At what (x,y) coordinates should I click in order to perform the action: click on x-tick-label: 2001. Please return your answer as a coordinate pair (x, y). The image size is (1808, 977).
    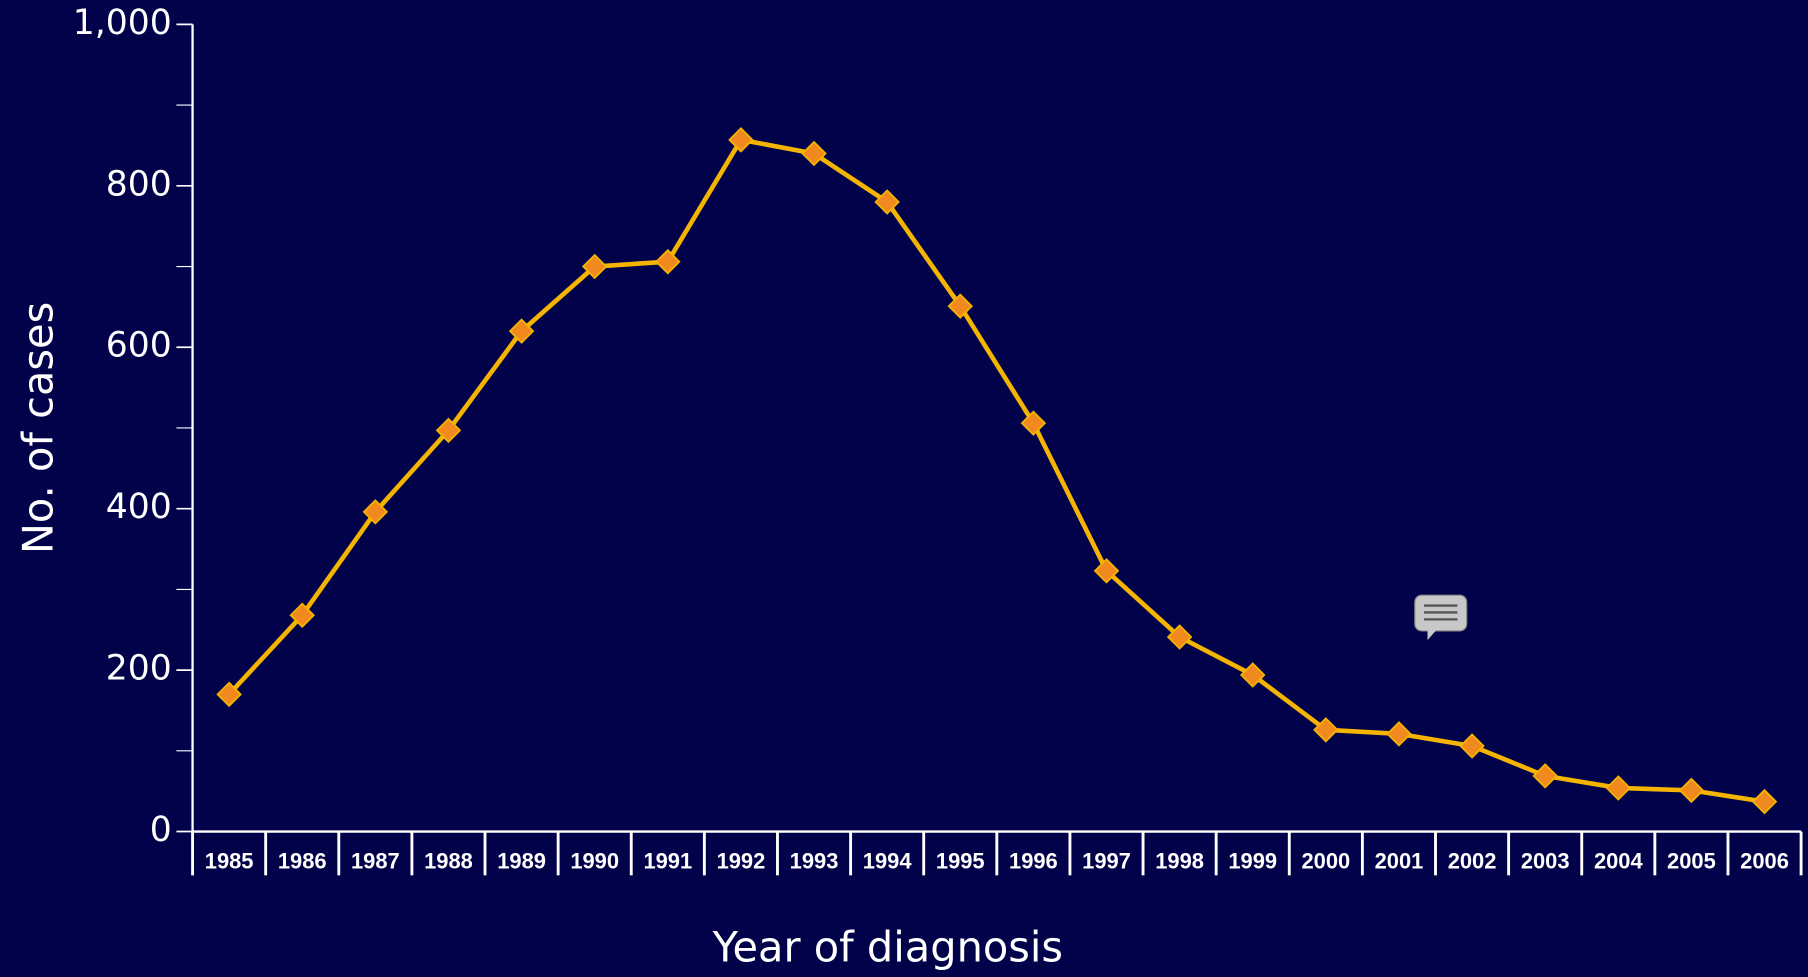
    Looking at the image, I should click on (1399, 860).